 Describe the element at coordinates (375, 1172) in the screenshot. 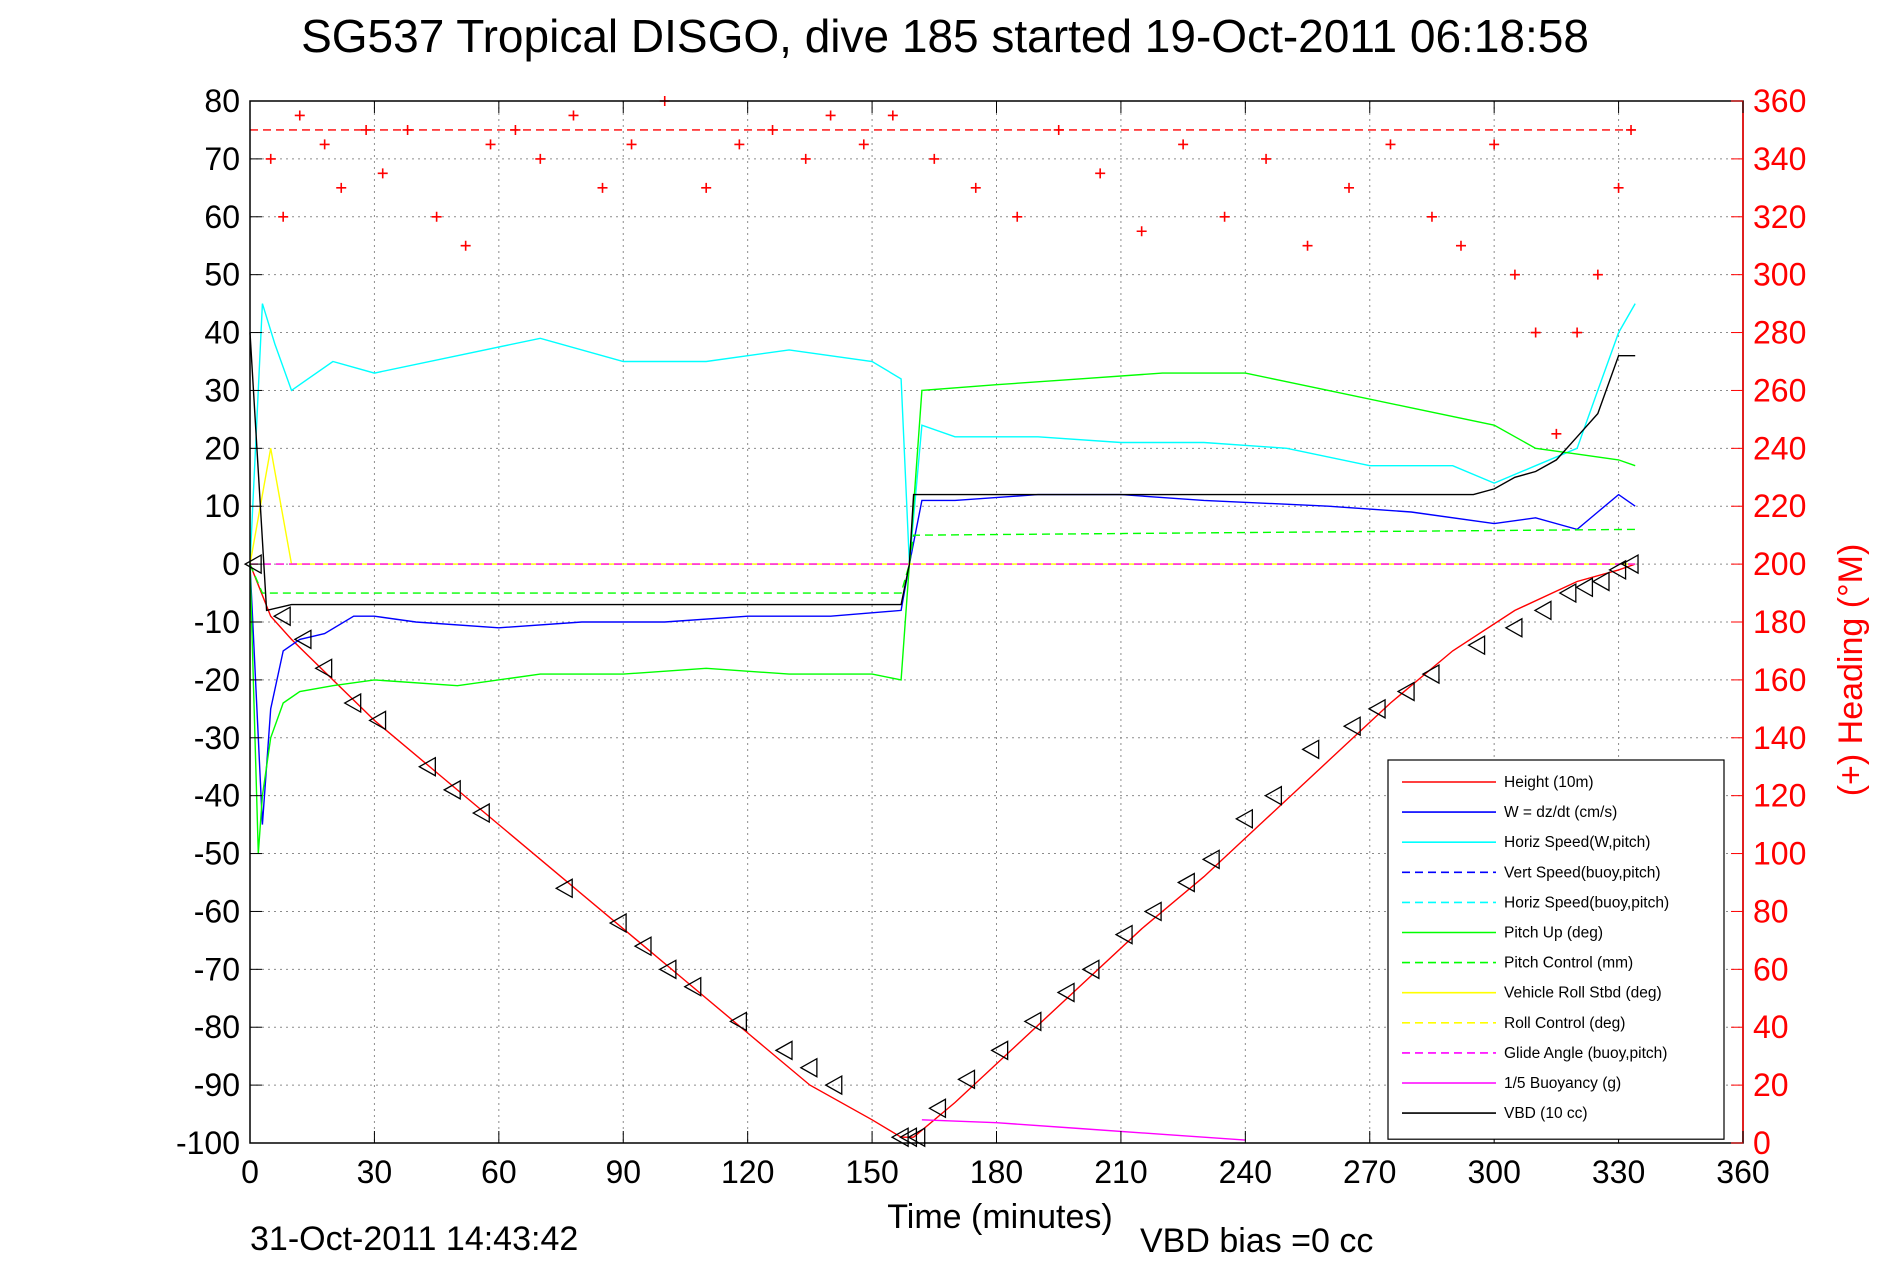

I see `x-tick-label-1: 30` at that location.